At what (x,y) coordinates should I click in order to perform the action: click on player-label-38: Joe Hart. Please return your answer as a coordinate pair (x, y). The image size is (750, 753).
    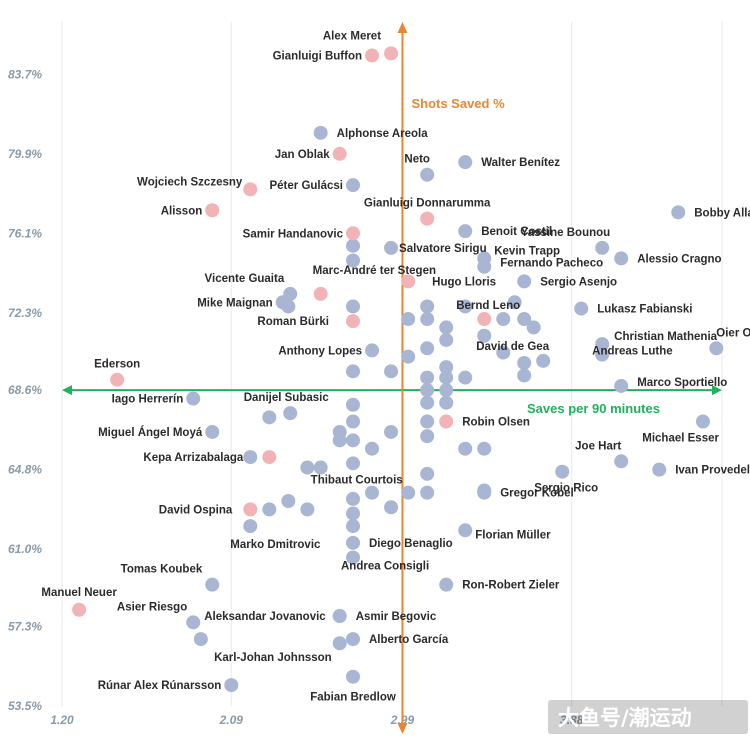
    Looking at the image, I should click on (598, 446).